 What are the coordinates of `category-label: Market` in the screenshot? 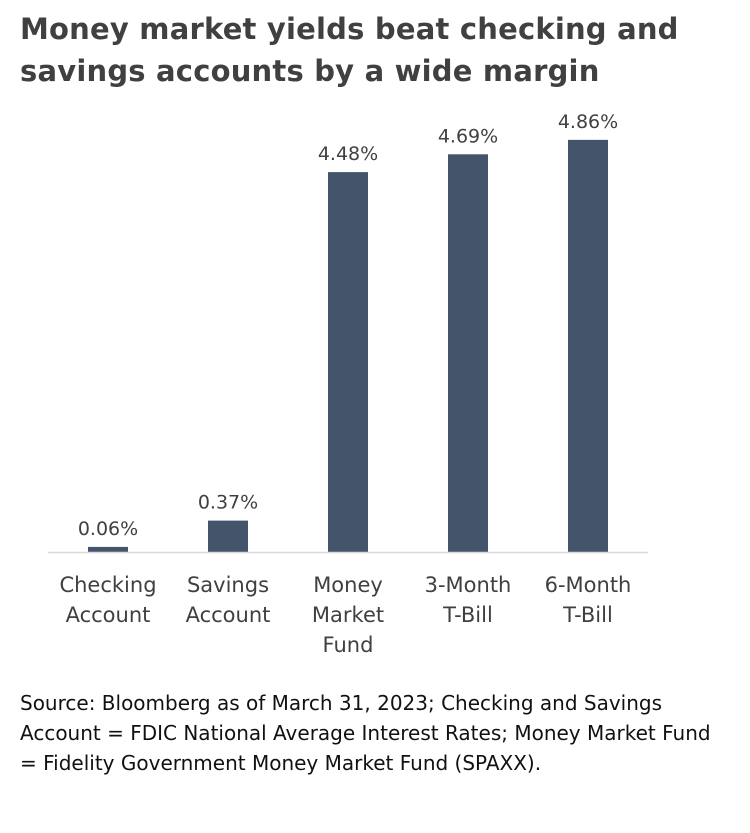 It's located at (348, 615).